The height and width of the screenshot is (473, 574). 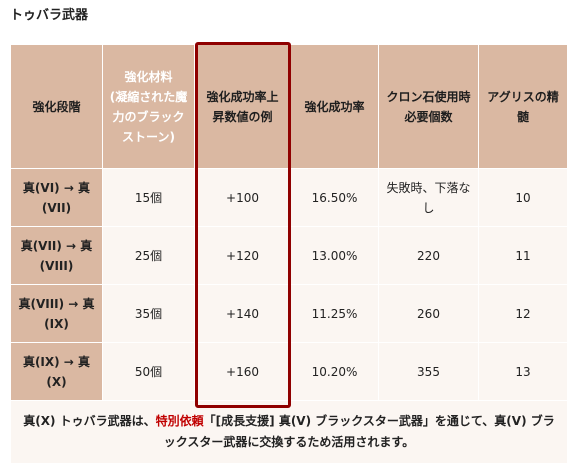 What do you see at coordinates (334, 313) in the screenshot?
I see `cell-rate: 11.25%` at bounding box center [334, 313].